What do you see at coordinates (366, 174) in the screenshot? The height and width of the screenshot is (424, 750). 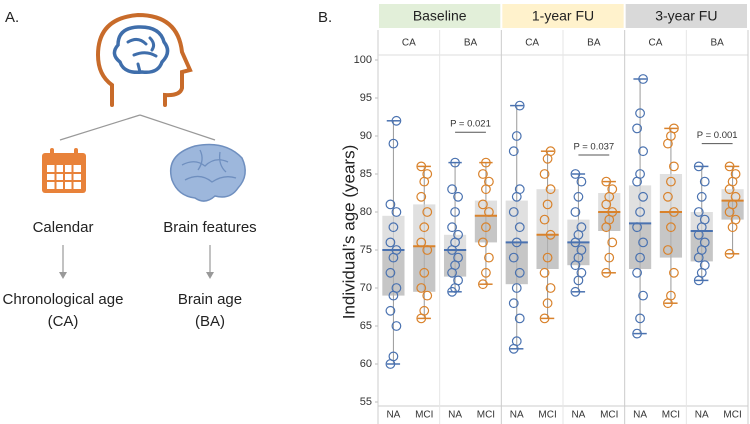 I see `y-tick-label: 85` at bounding box center [366, 174].